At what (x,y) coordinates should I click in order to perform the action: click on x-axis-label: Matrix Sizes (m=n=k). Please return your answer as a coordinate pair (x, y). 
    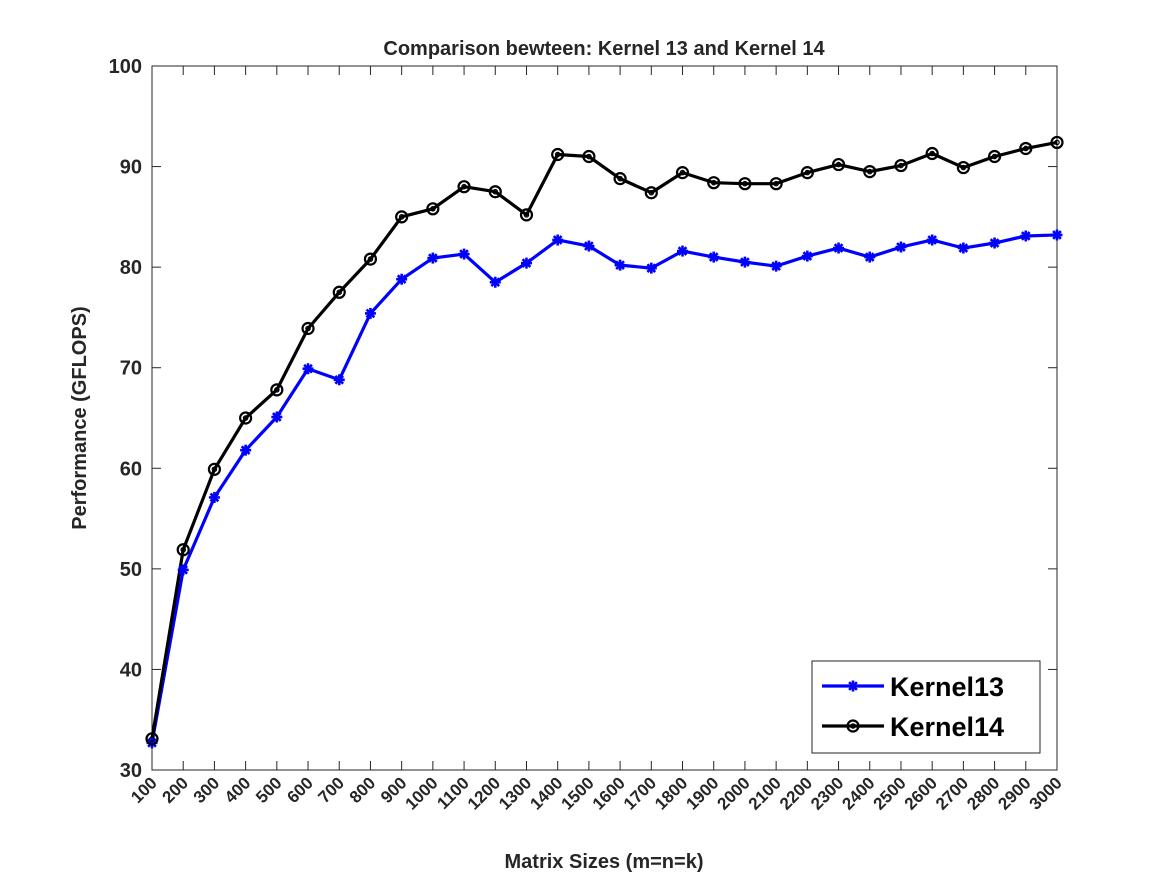
    Looking at the image, I should click on (604, 862).